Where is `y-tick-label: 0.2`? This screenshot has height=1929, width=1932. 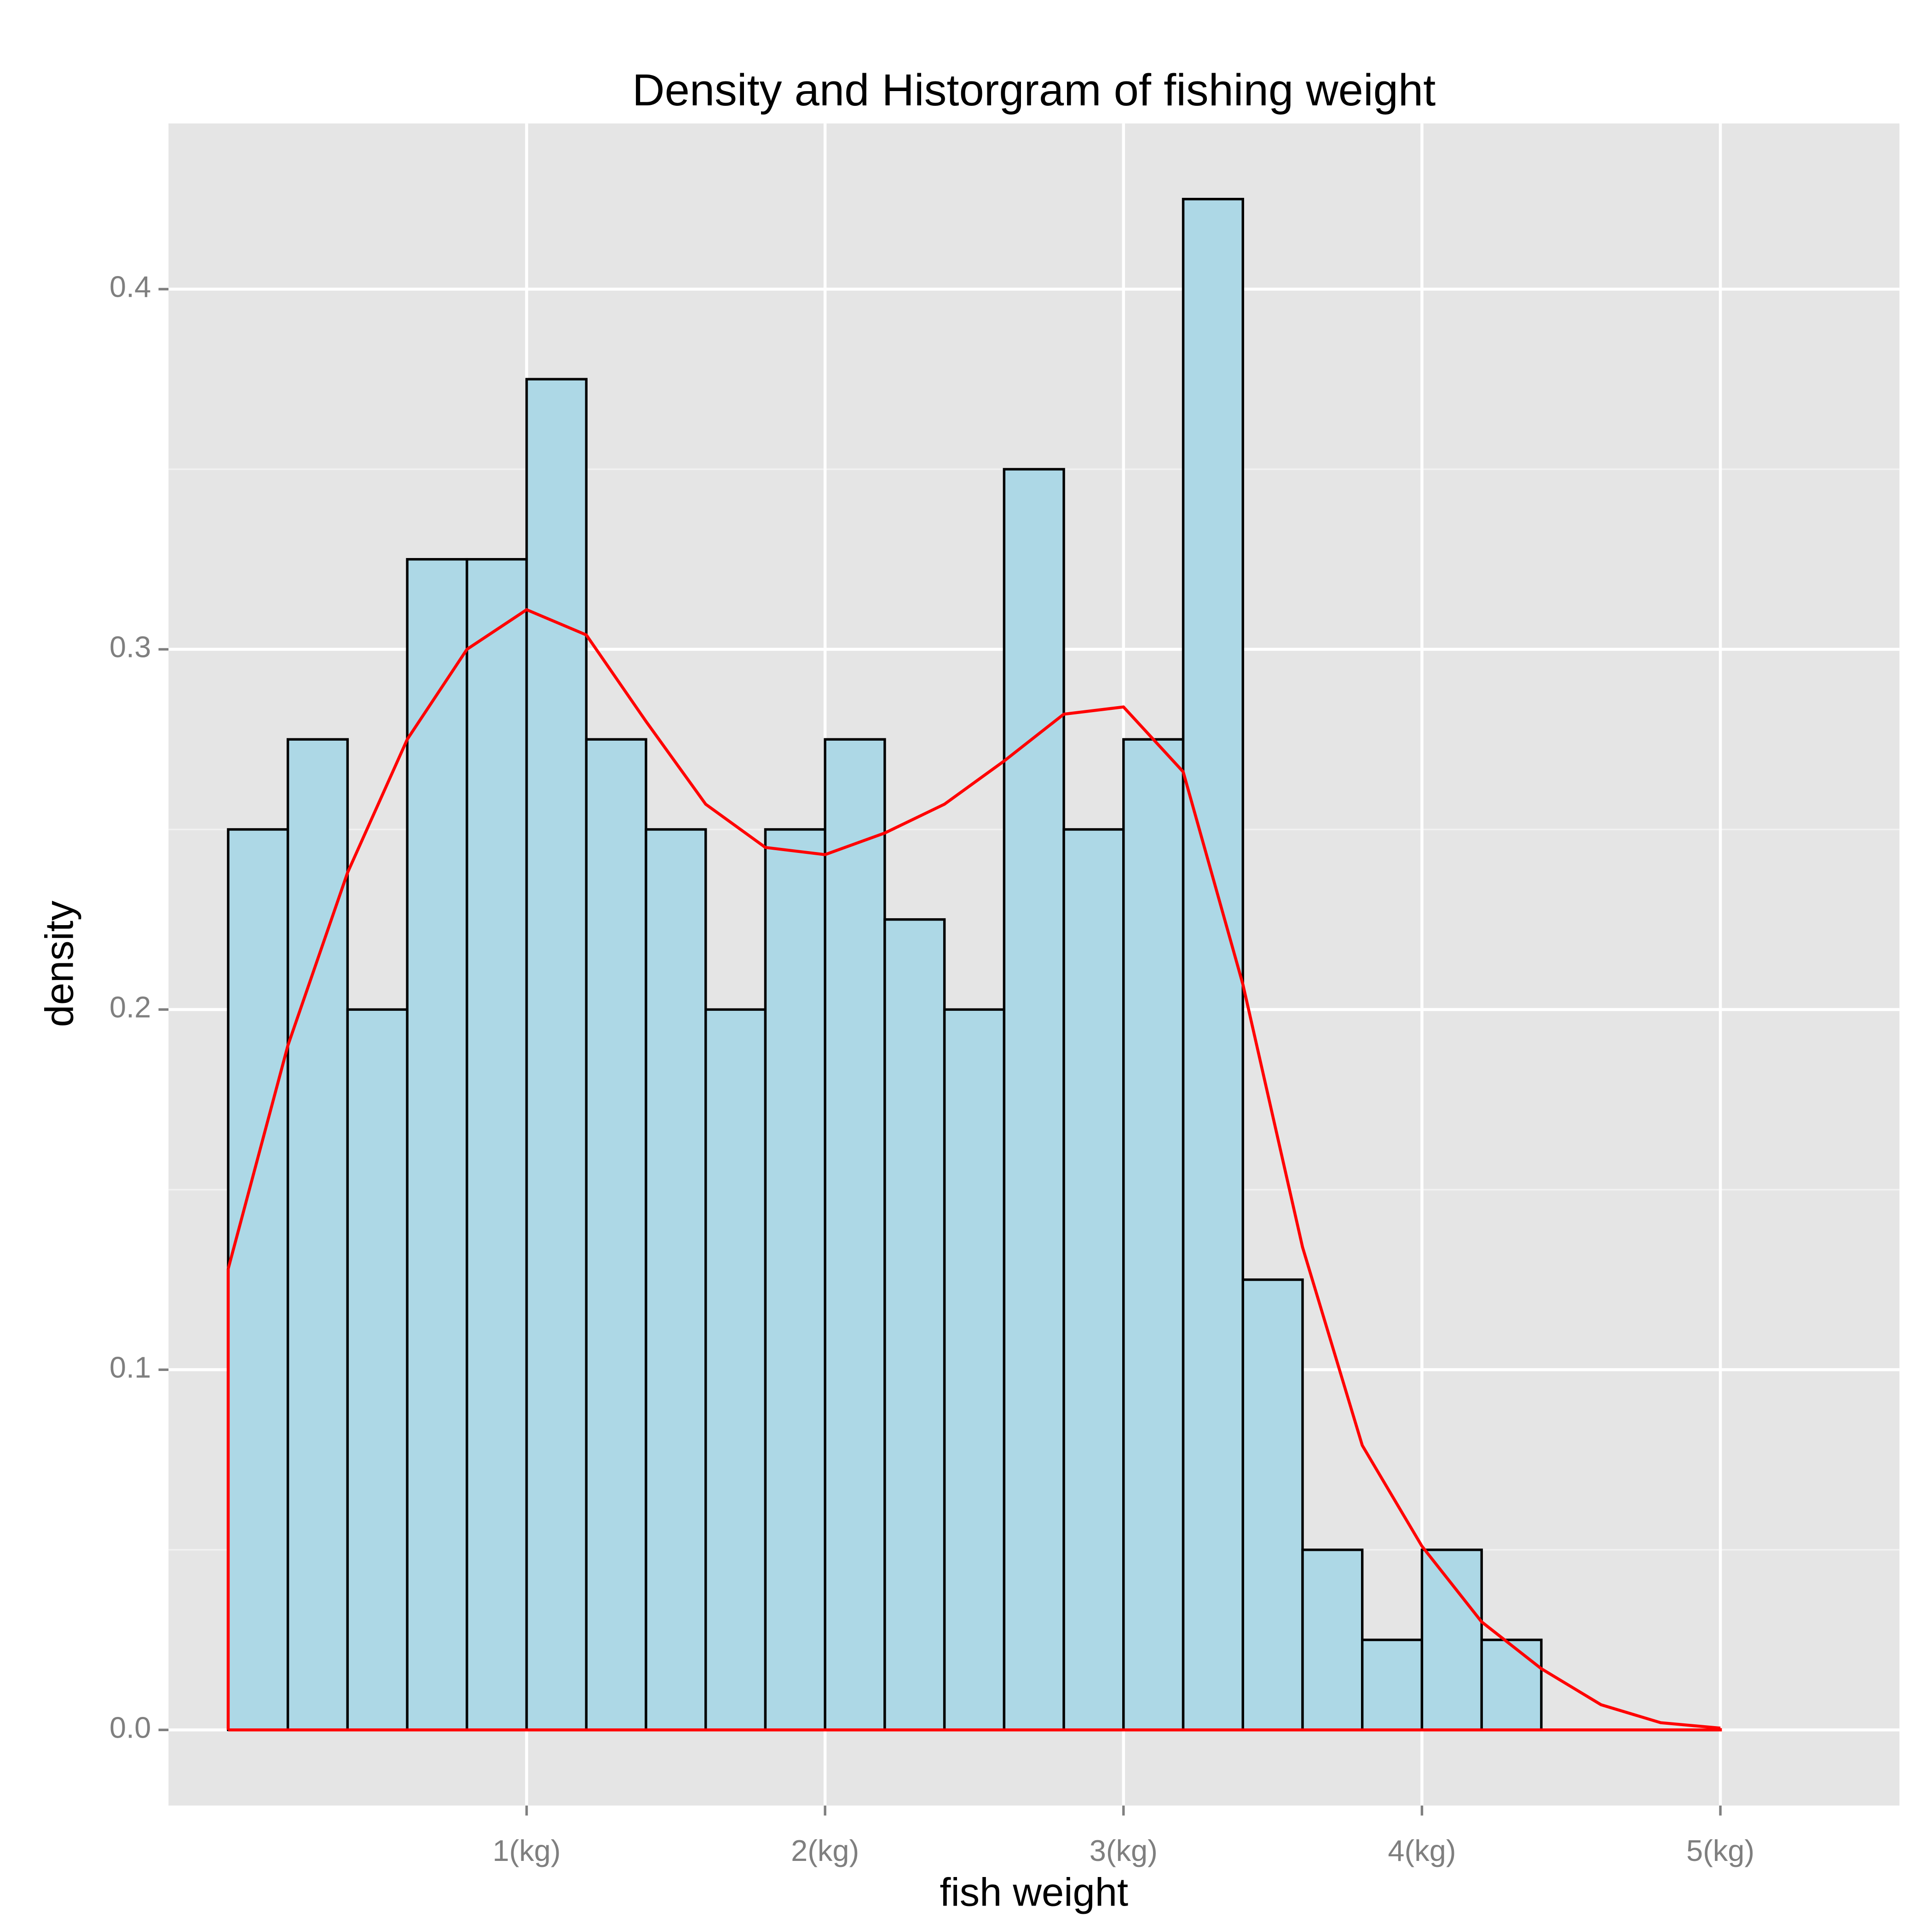
y-tick-label: 0.2 is located at coordinates (130, 1007).